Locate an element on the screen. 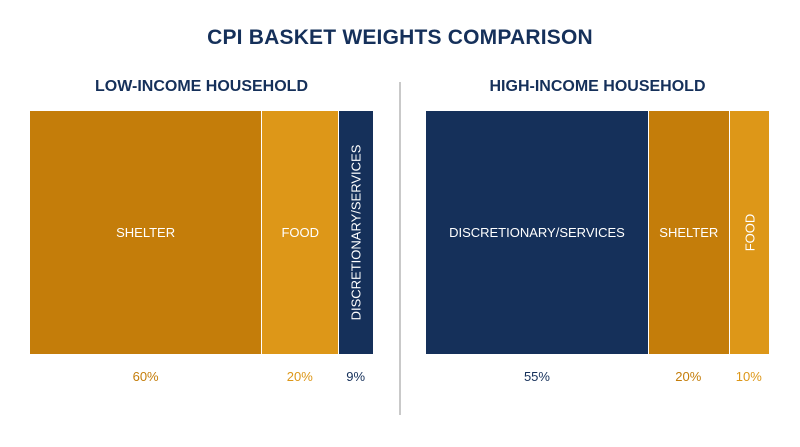 The width and height of the screenshot is (800, 447). panel-divider is located at coordinates (400, 248).